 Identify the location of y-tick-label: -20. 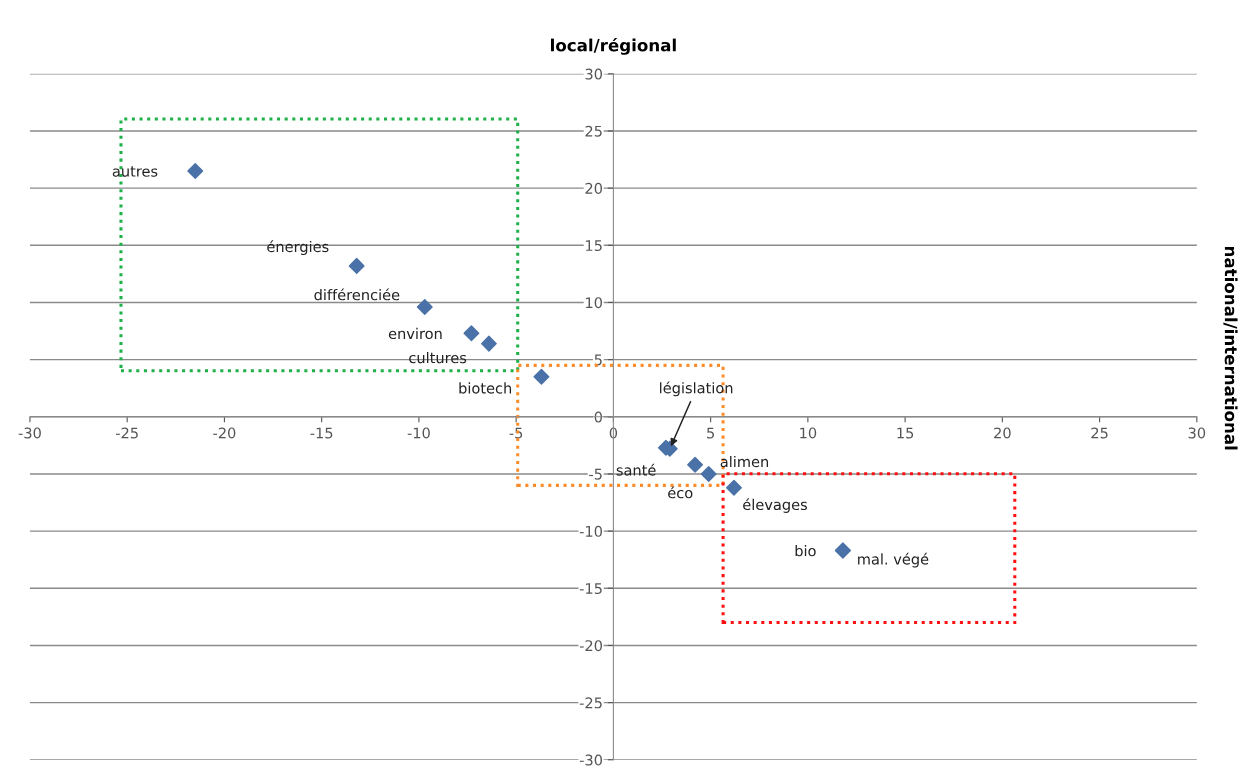
(591, 646).